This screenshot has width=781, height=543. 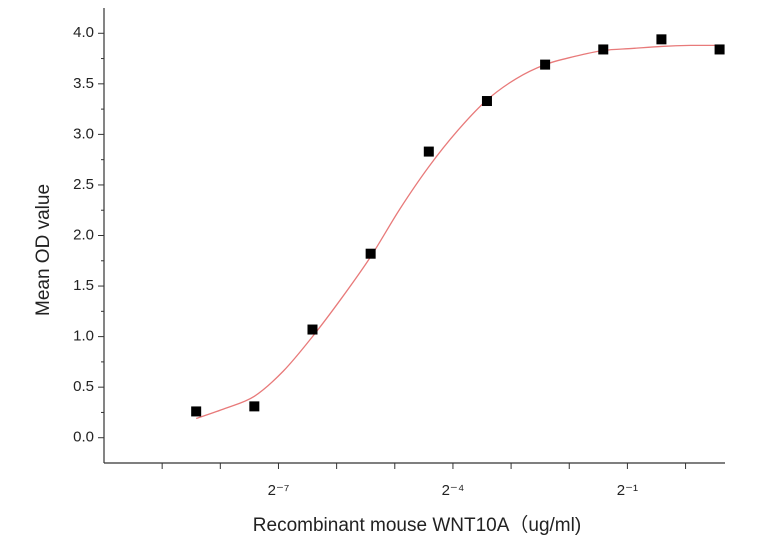 I want to click on y-tick-label: 0.5, so click(x=83, y=386).